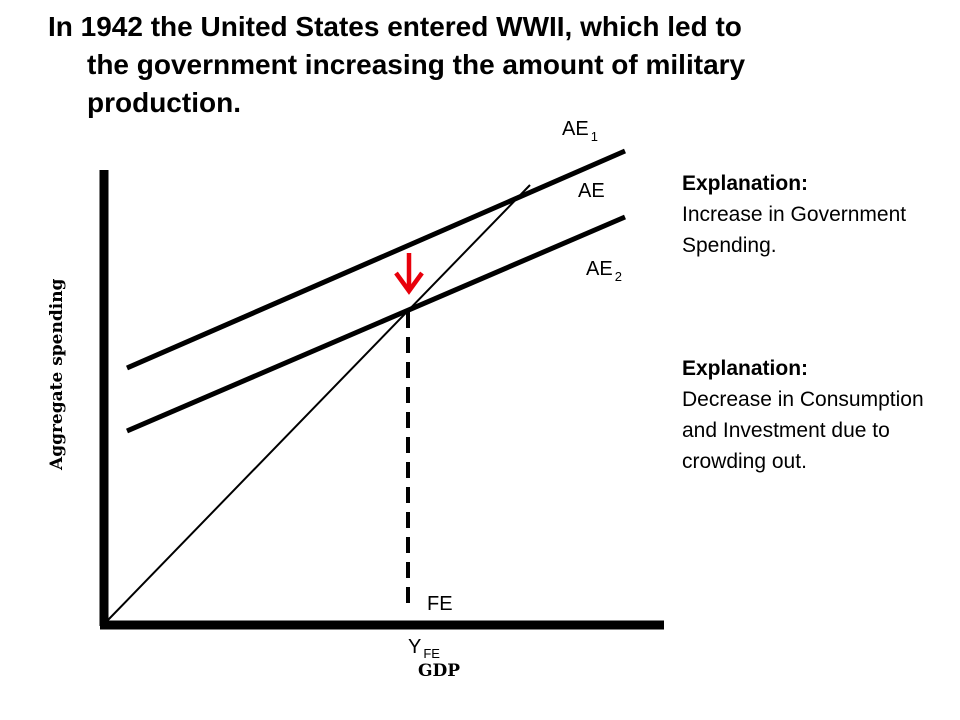 This screenshot has width=960, height=720. Describe the element at coordinates (424, 648) in the screenshot. I see `yfe-label: Y FE` at that location.